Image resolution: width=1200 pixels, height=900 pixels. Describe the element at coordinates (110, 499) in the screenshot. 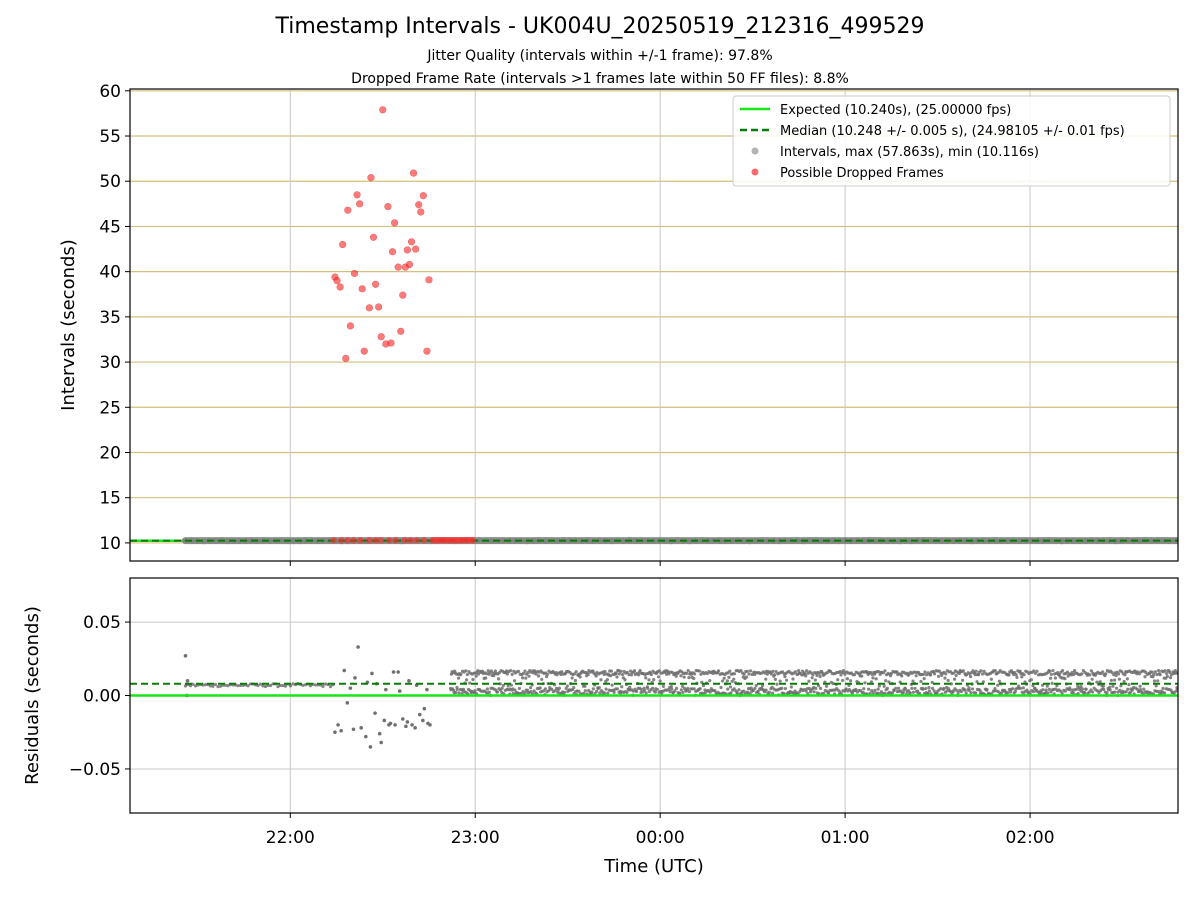

I see `y-tick-label: 15` at that location.